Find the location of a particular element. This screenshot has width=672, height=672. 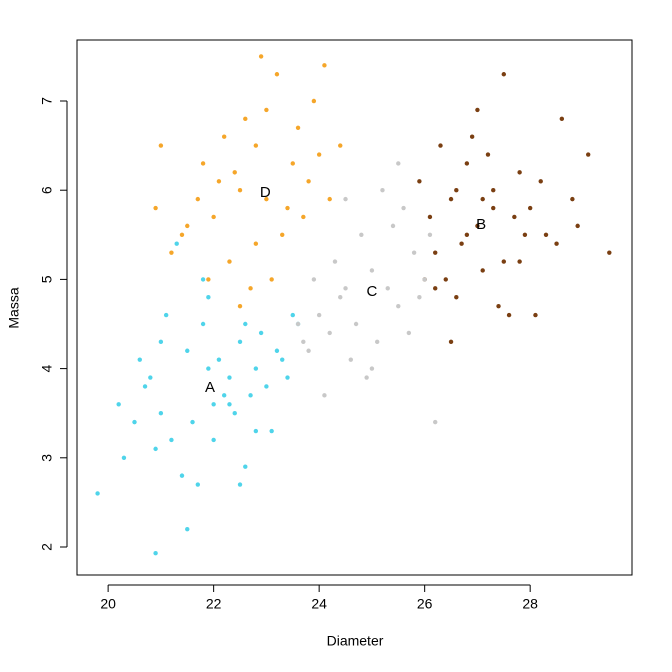

cluster-label: D is located at coordinates (265, 192).